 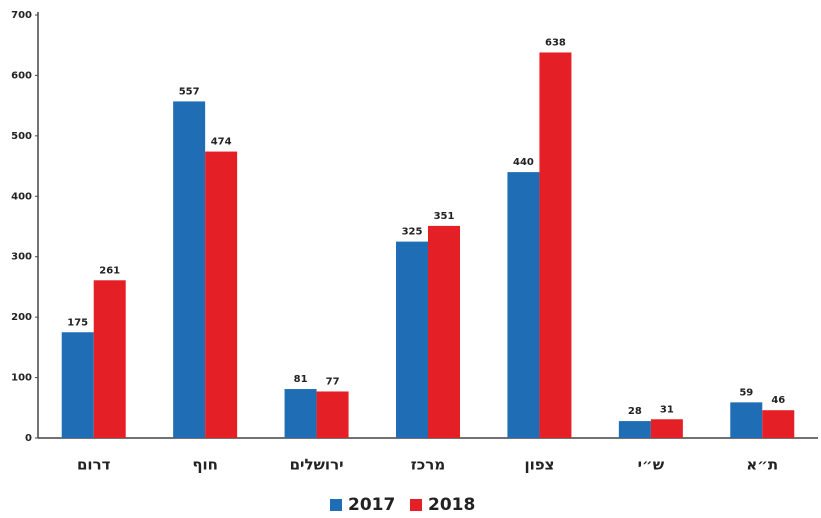 I want to click on x-tick-label: ש״י, so click(x=651, y=465).